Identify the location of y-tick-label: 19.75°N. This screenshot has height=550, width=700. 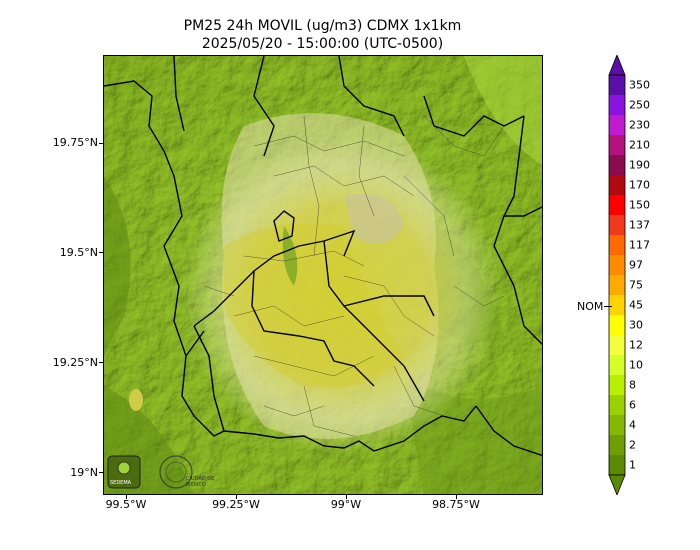
(75, 142).